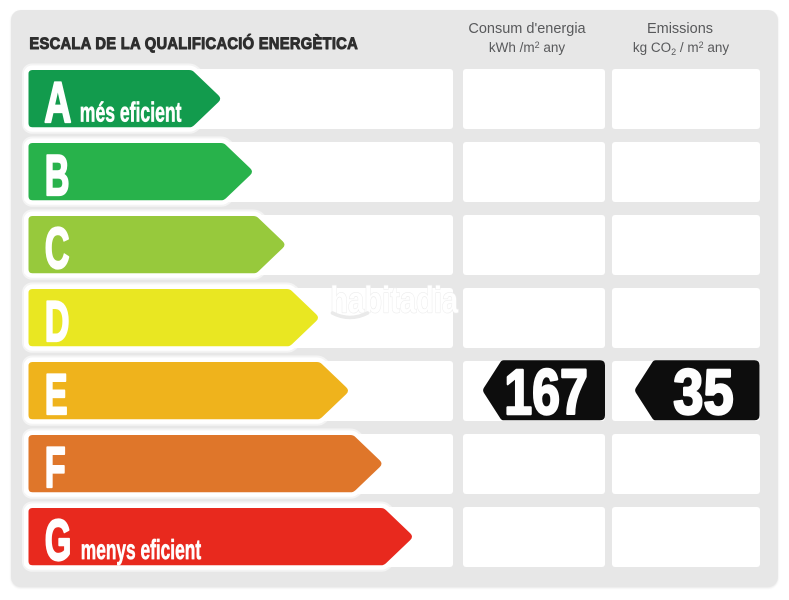 This screenshot has height=600, width=789. Describe the element at coordinates (141, 549) in the screenshot. I see `svg-text: menys eficient` at that location.